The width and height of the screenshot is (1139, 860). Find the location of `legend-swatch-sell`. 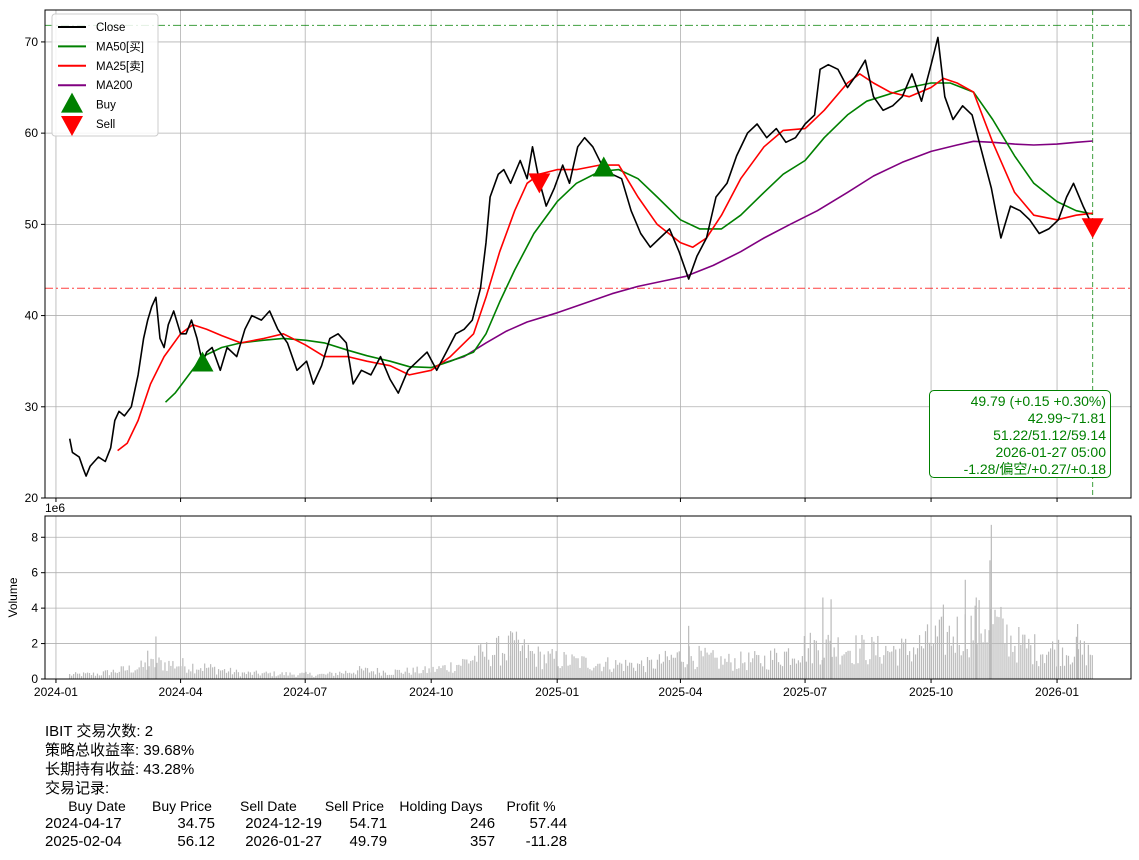

legend-swatch-sell is located at coordinates (72, 126).